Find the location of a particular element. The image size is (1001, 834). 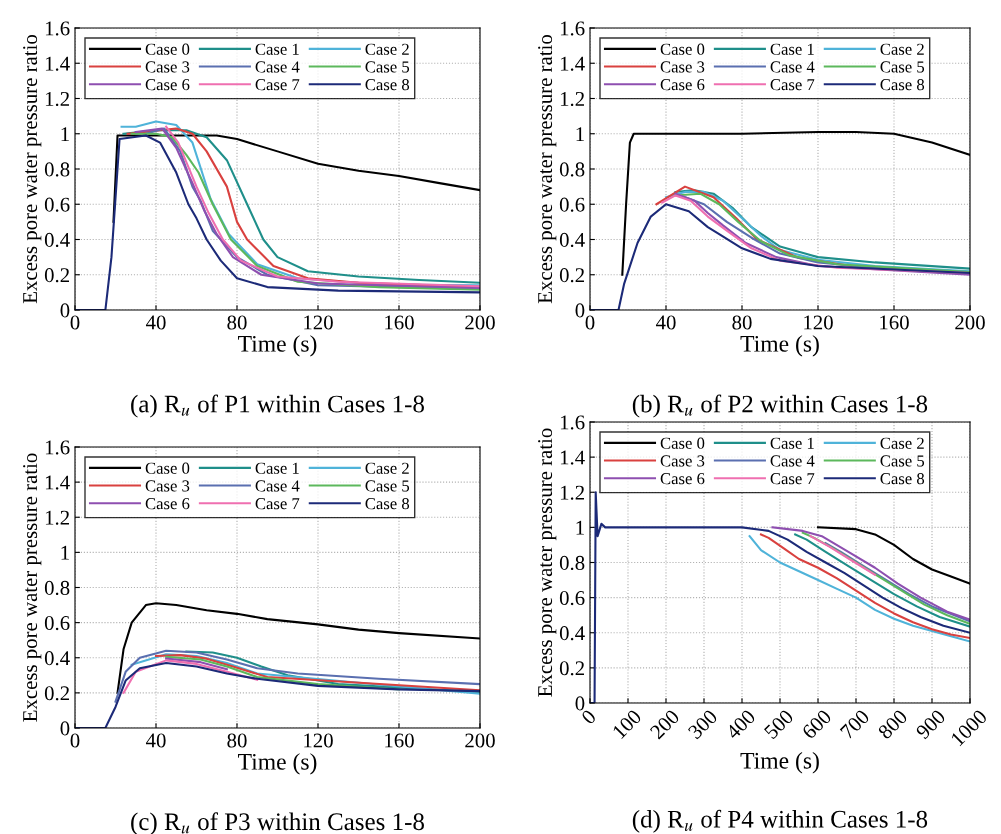

x-tick-label: 400 is located at coordinates (740, 724).